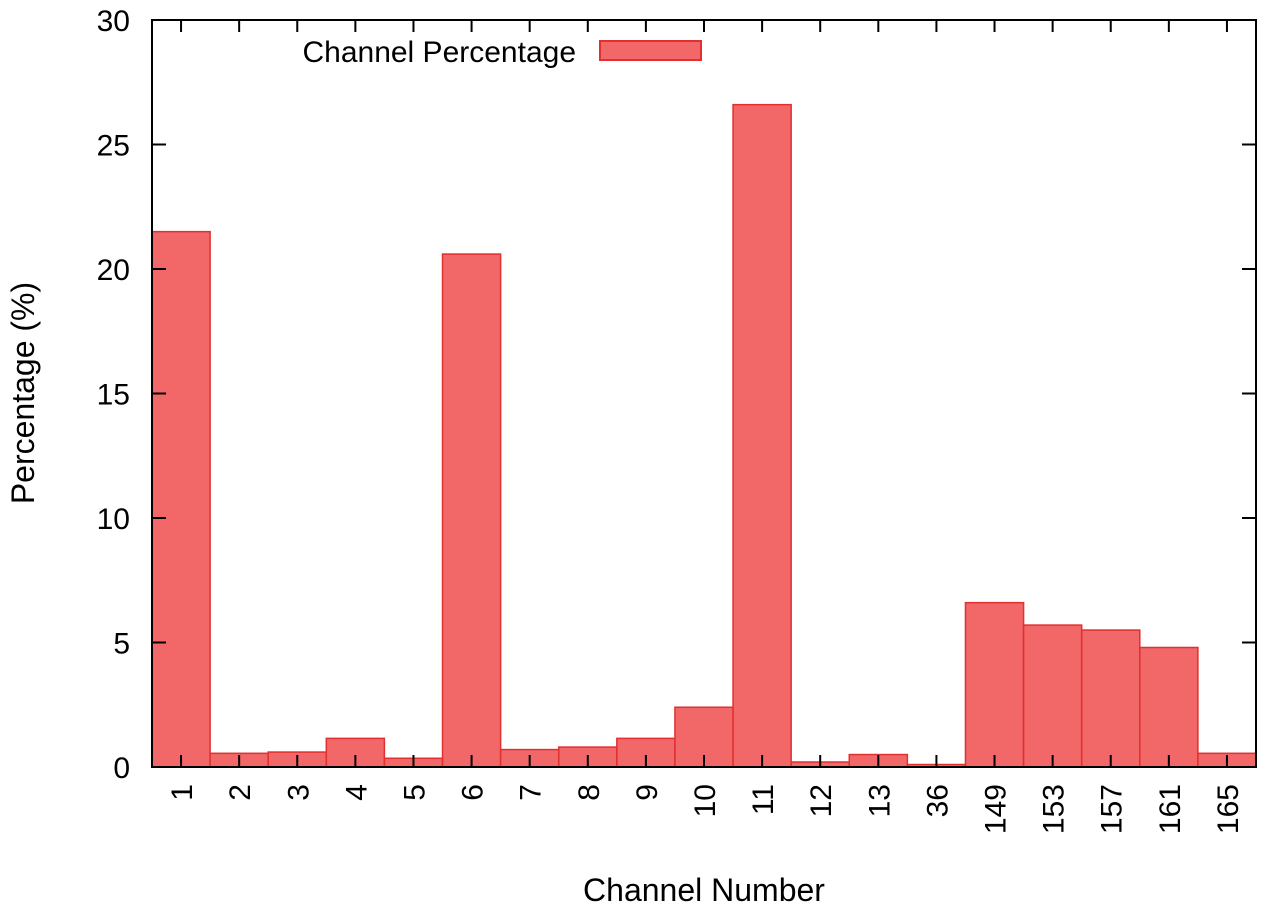 Image resolution: width=1272 pixels, height=911 pixels. What do you see at coordinates (182, 792) in the screenshot?
I see `x-tick-label: 1` at bounding box center [182, 792].